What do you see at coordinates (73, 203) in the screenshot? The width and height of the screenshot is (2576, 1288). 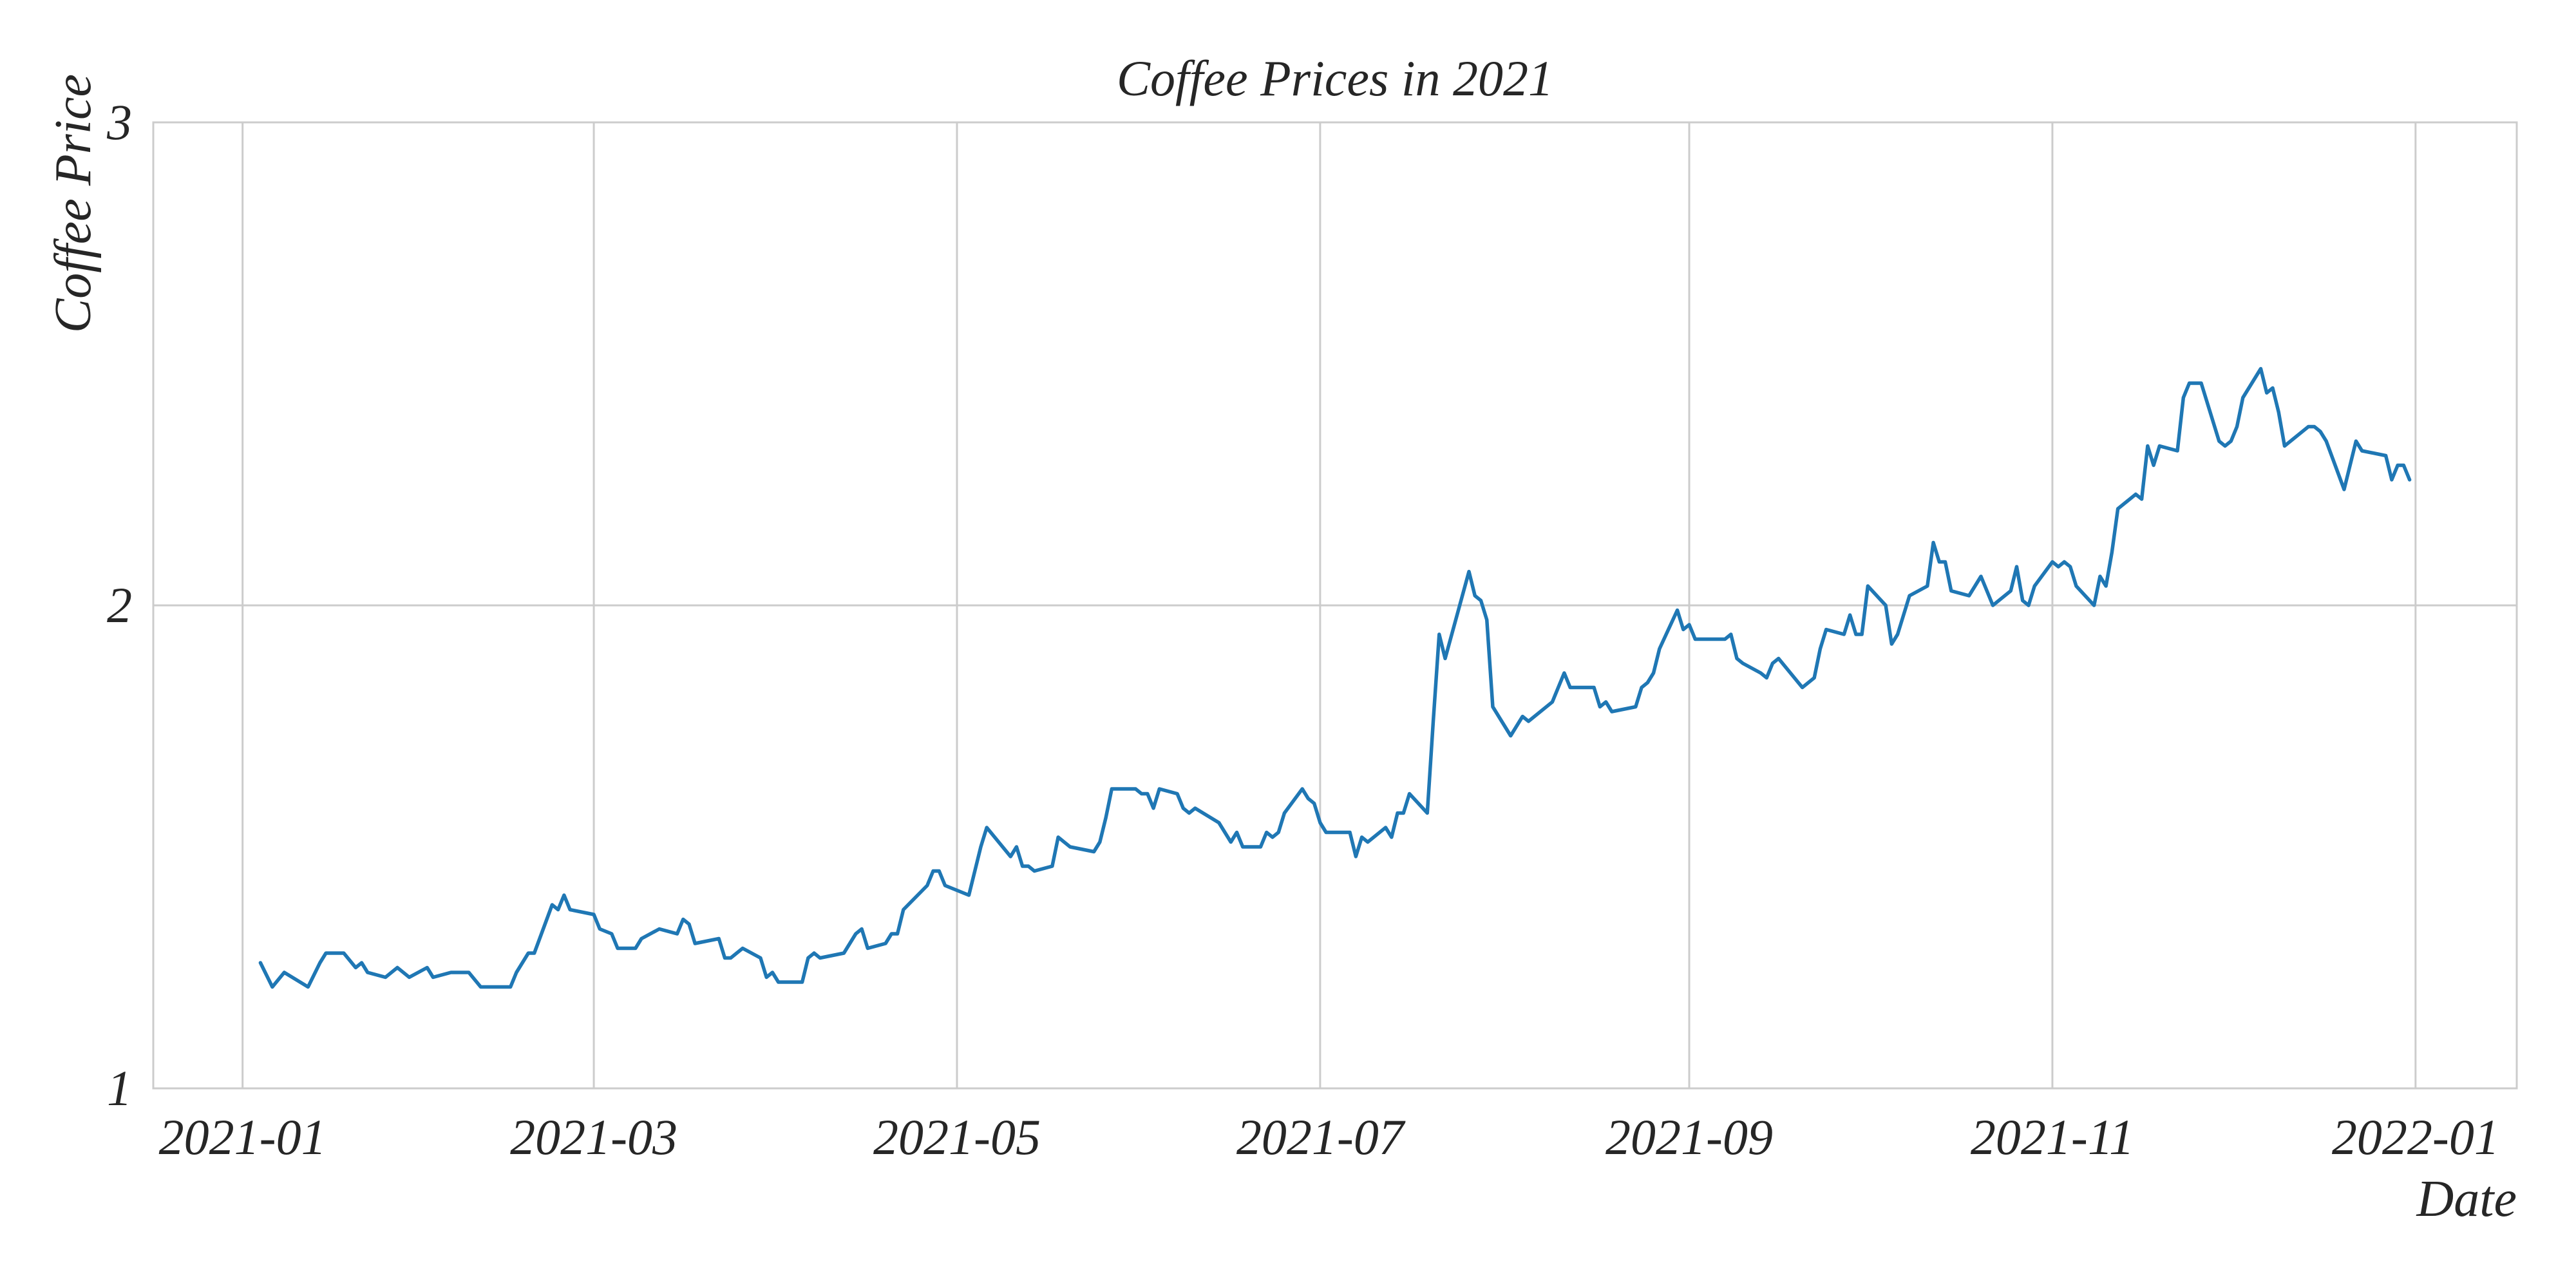 I see `y-axis-label: Coffee Price` at bounding box center [73, 203].